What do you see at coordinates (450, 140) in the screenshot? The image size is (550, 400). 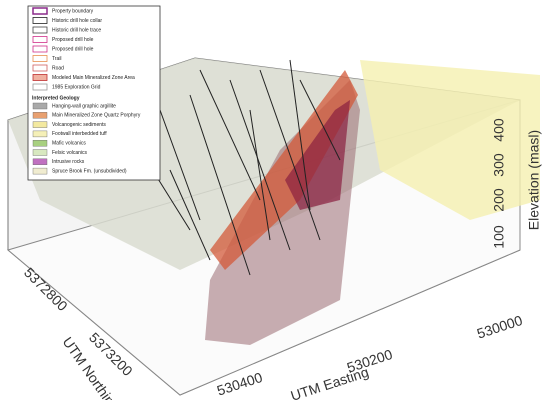 I see `yellow-unit` at bounding box center [450, 140].